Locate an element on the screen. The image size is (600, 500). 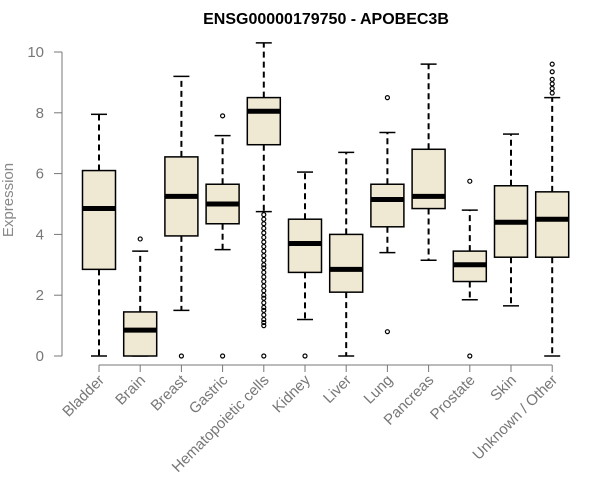
y-tick-label: 8 is located at coordinates (40, 113).